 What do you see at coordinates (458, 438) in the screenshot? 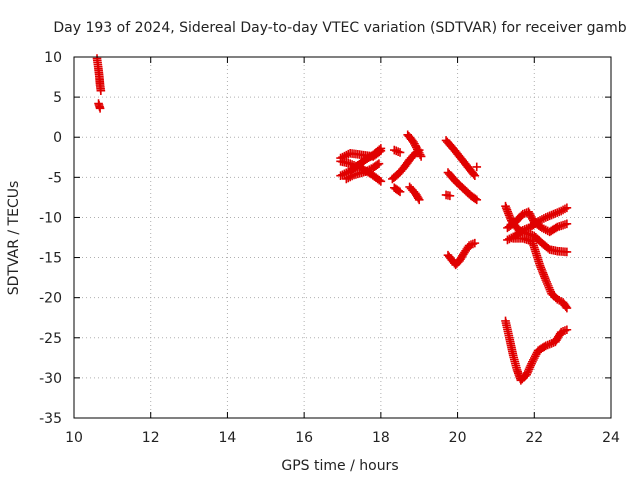
I see `x-tick-label: 20` at bounding box center [458, 438].